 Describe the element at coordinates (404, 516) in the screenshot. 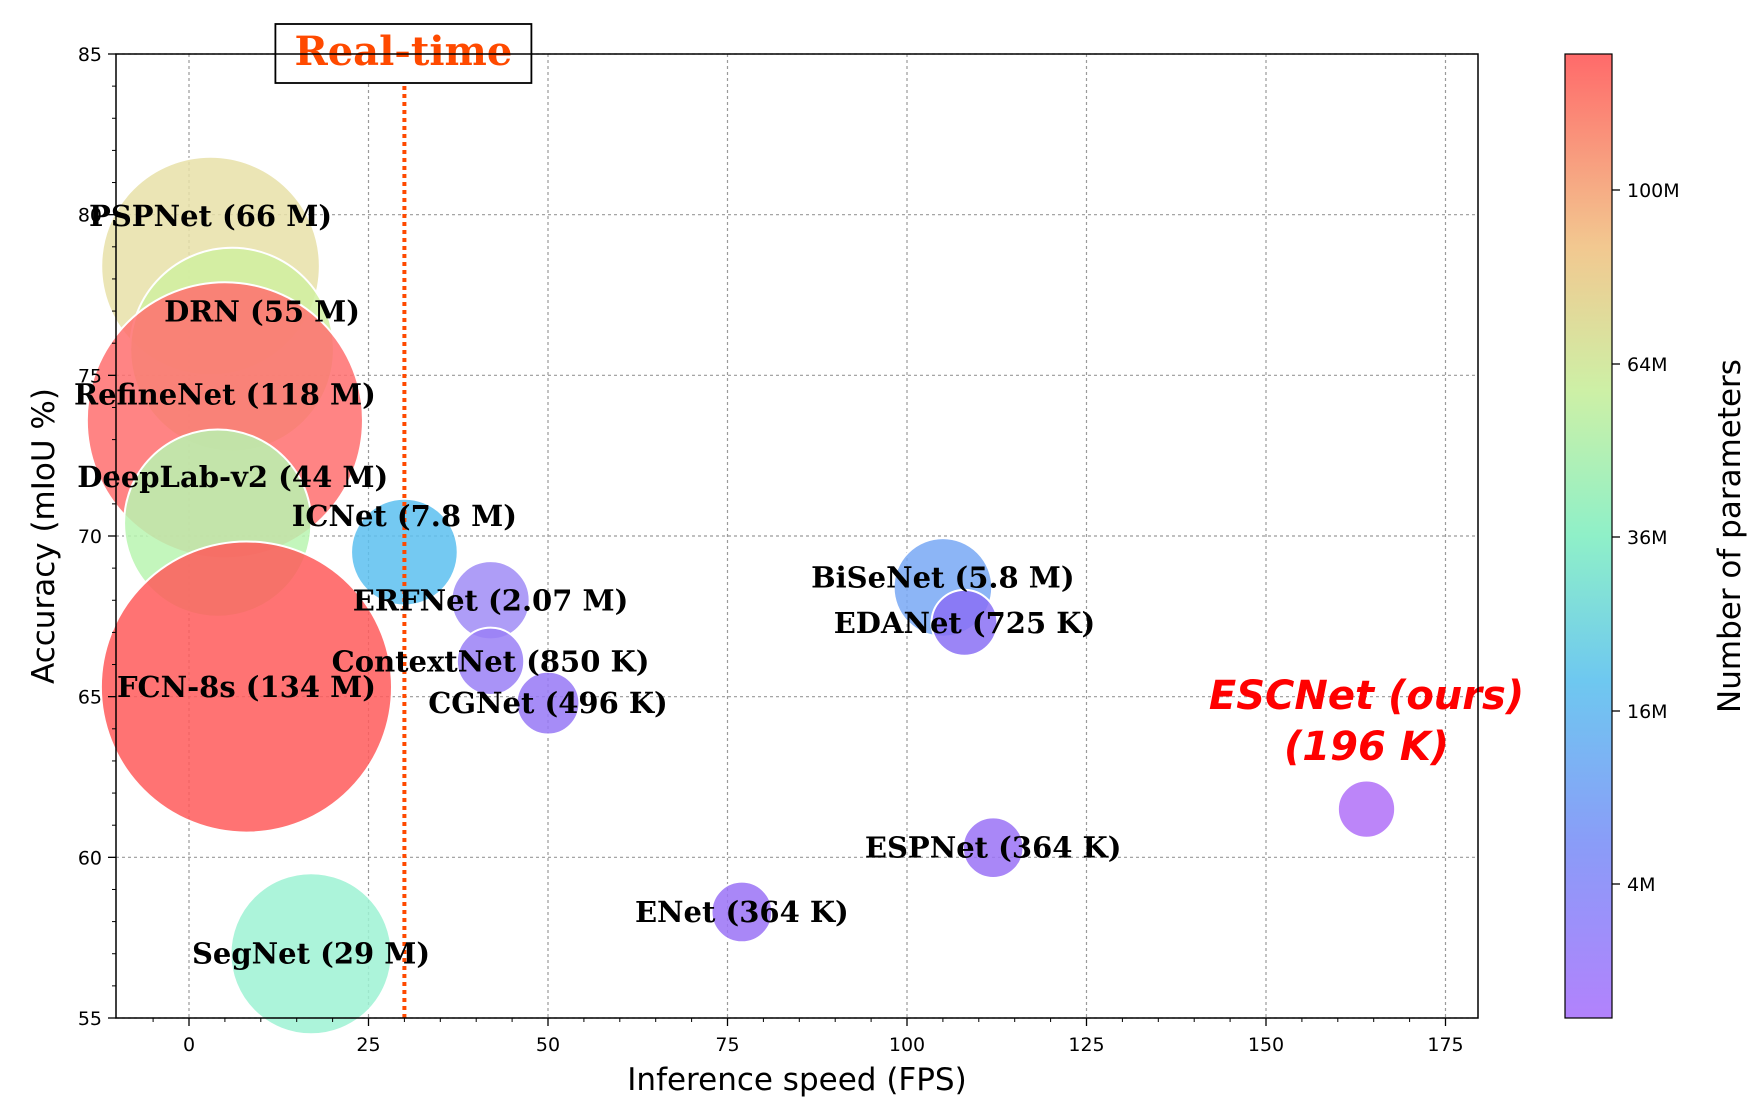

I see `bubble-label: ICNet (7.8 M)` at that location.